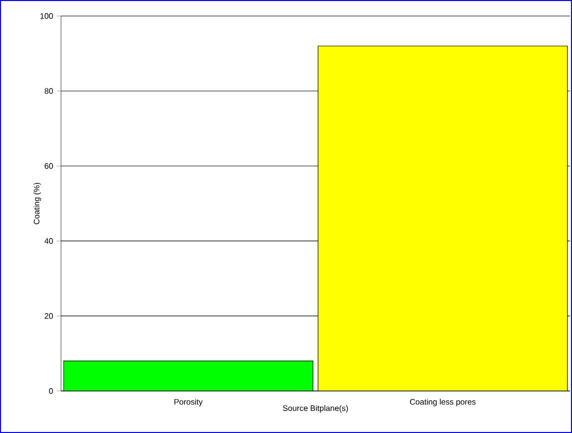 This screenshot has height=433, width=572. Describe the element at coordinates (51, 391) in the screenshot. I see `y-tick-label: 0` at that location.